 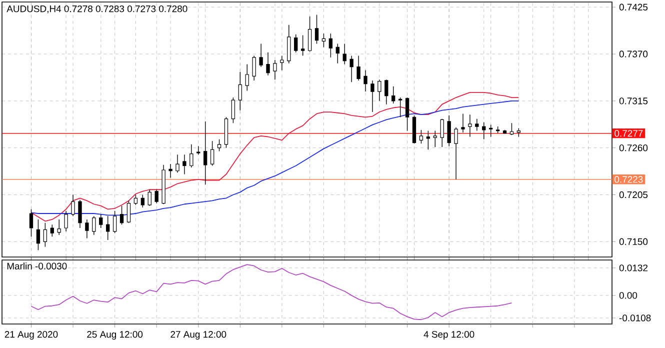 What do you see at coordinates (633, 148) in the screenshot?
I see `y-tick-label: 0.7260` at bounding box center [633, 148].